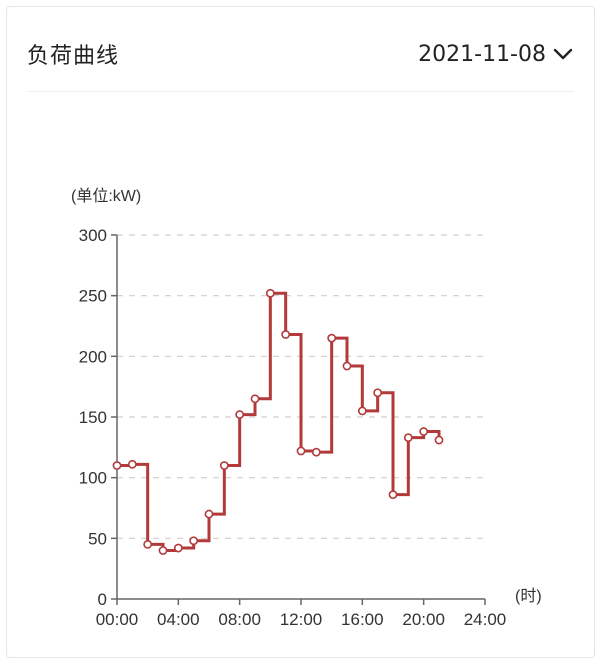  What do you see at coordinates (485, 619) in the screenshot?
I see `x-tick-label: 24:00` at bounding box center [485, 619].